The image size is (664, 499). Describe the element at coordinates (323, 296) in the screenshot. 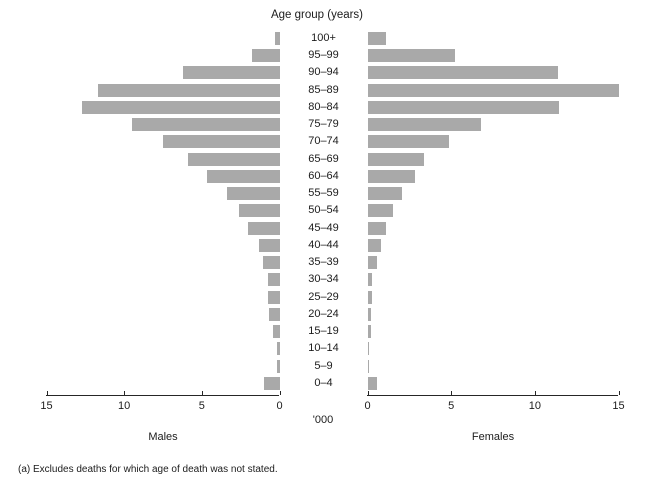

I see `age-group-label: 25–29` at that location.